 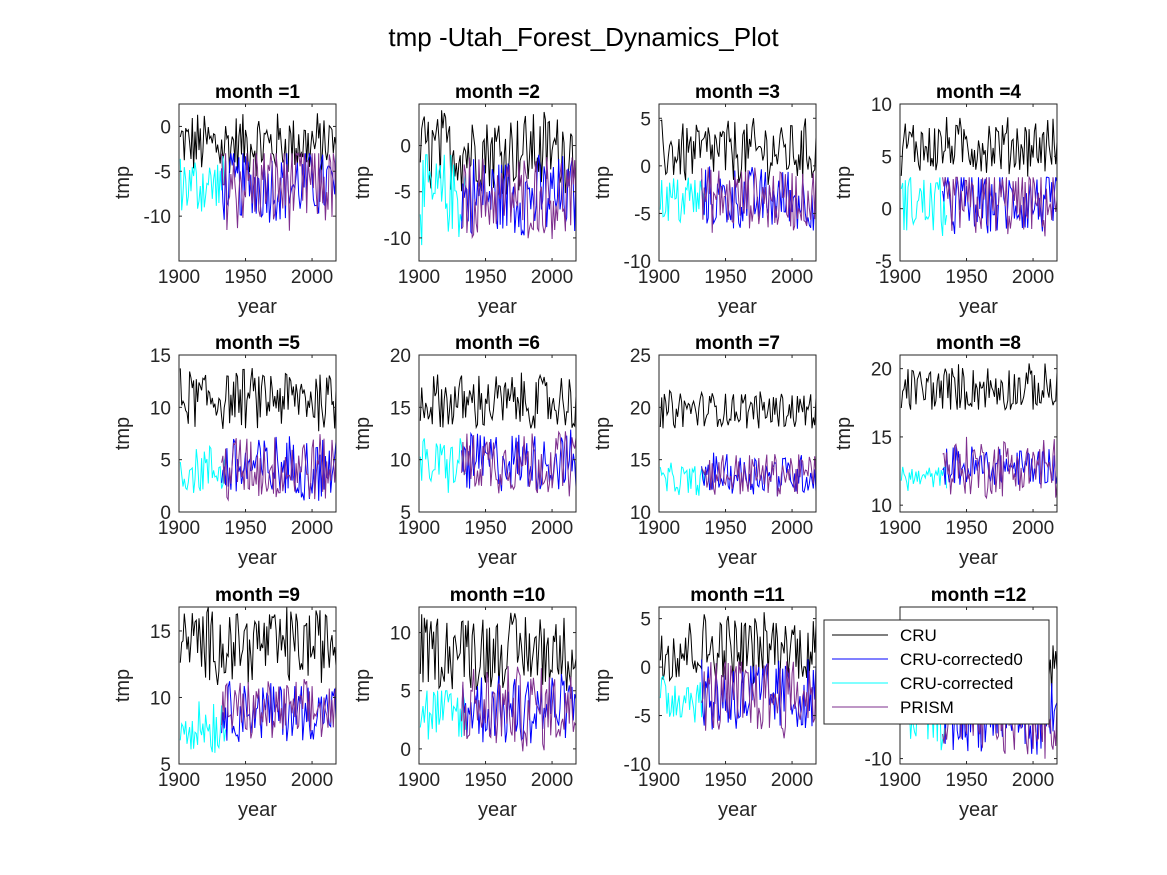 What do you see at coordinates (583, 37) in the screenshot?
I see `figure-title: tmp -Utah_Forest_Dynamics_Plot` at bounding box center [583, 37].